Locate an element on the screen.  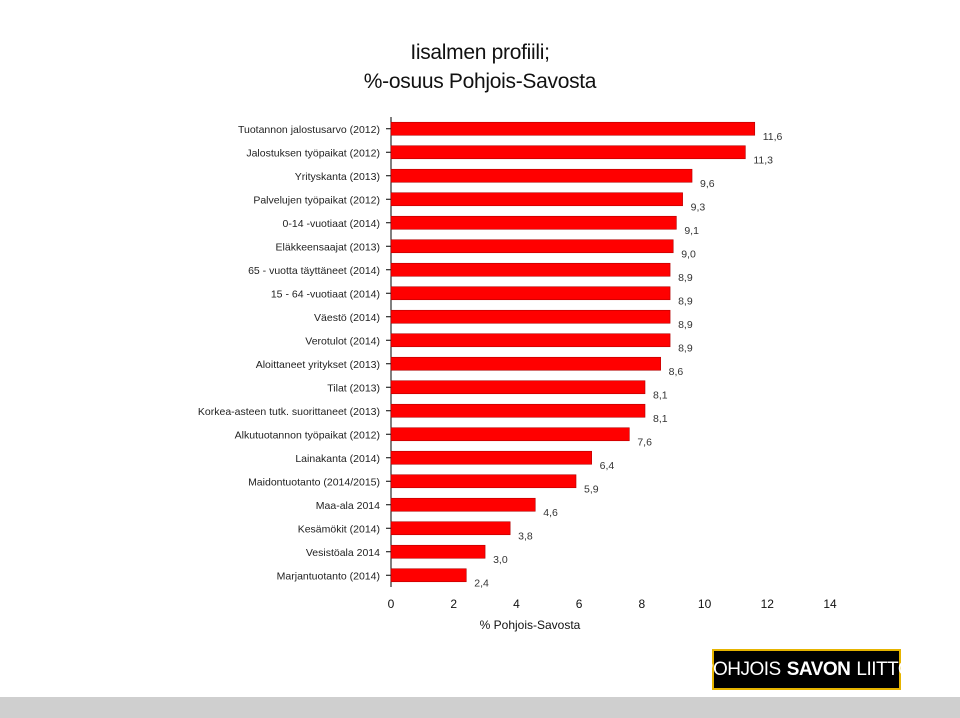
category-label: Vesistöala 2014 is located at coordinates (343, 553).